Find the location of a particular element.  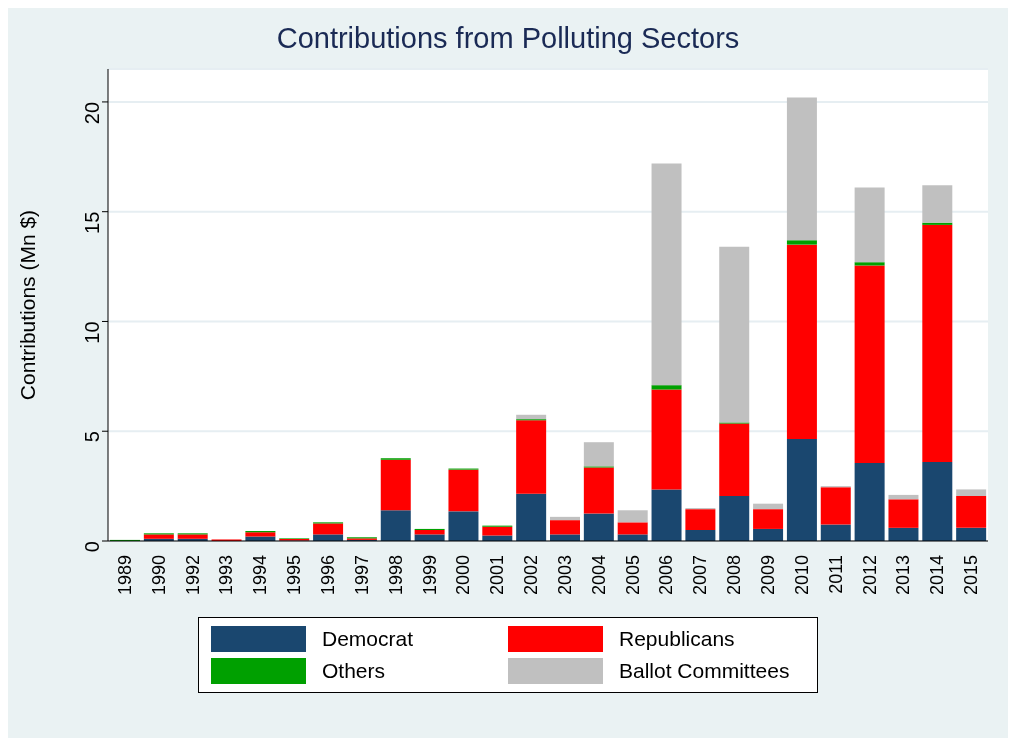

y-tick-label: 0 is located at coordinates (92, 547).